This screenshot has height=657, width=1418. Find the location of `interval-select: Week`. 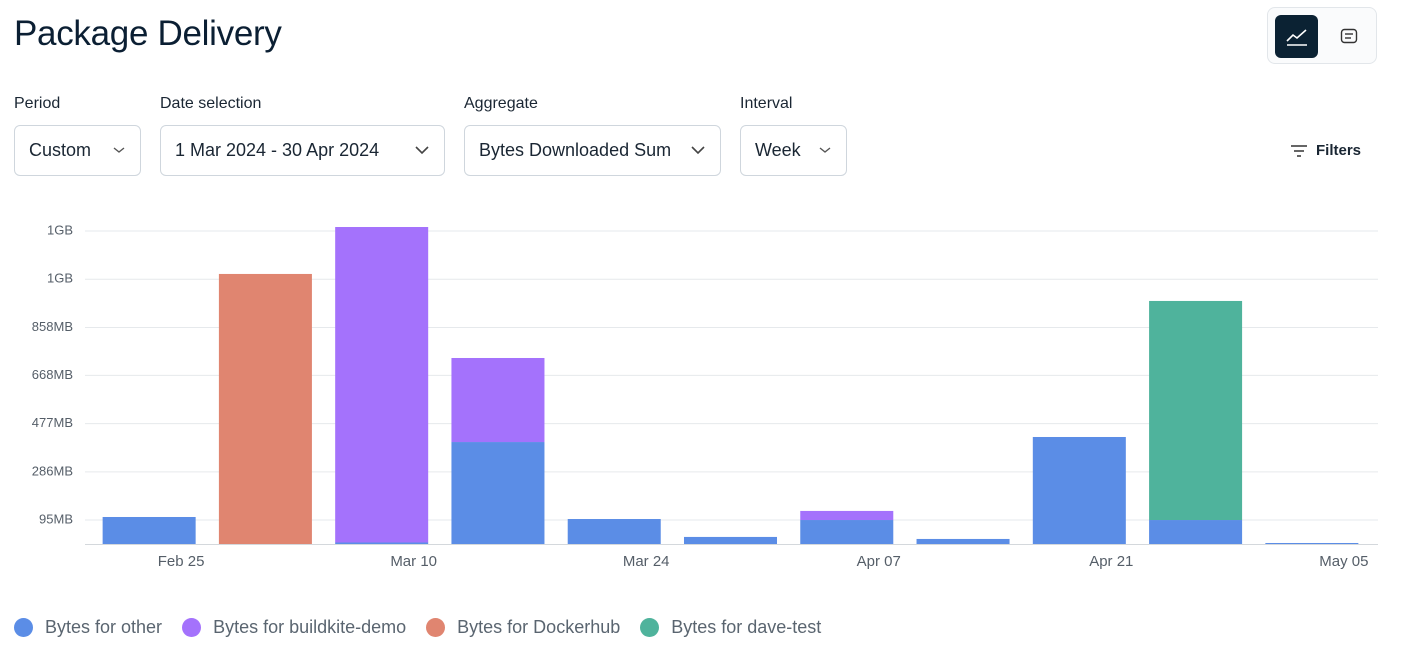

interval-select: Week is located at coordinates (793, 150).